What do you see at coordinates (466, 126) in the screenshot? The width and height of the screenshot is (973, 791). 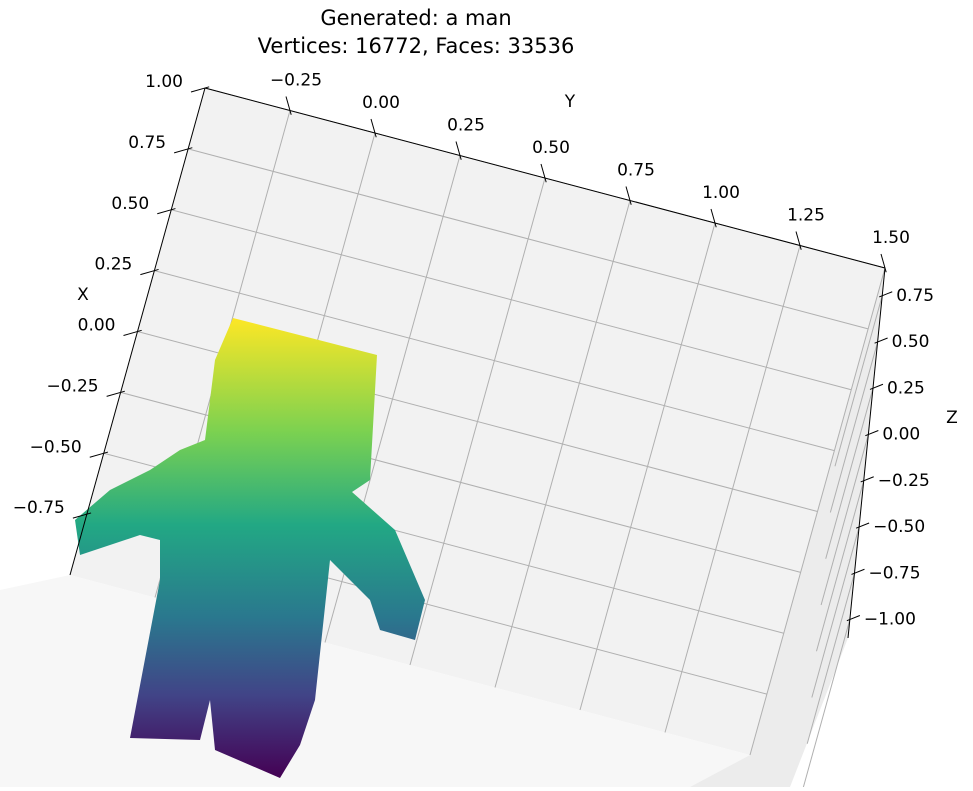 I see `y-tick-label: 0.25` at bounding box center [466, 126].